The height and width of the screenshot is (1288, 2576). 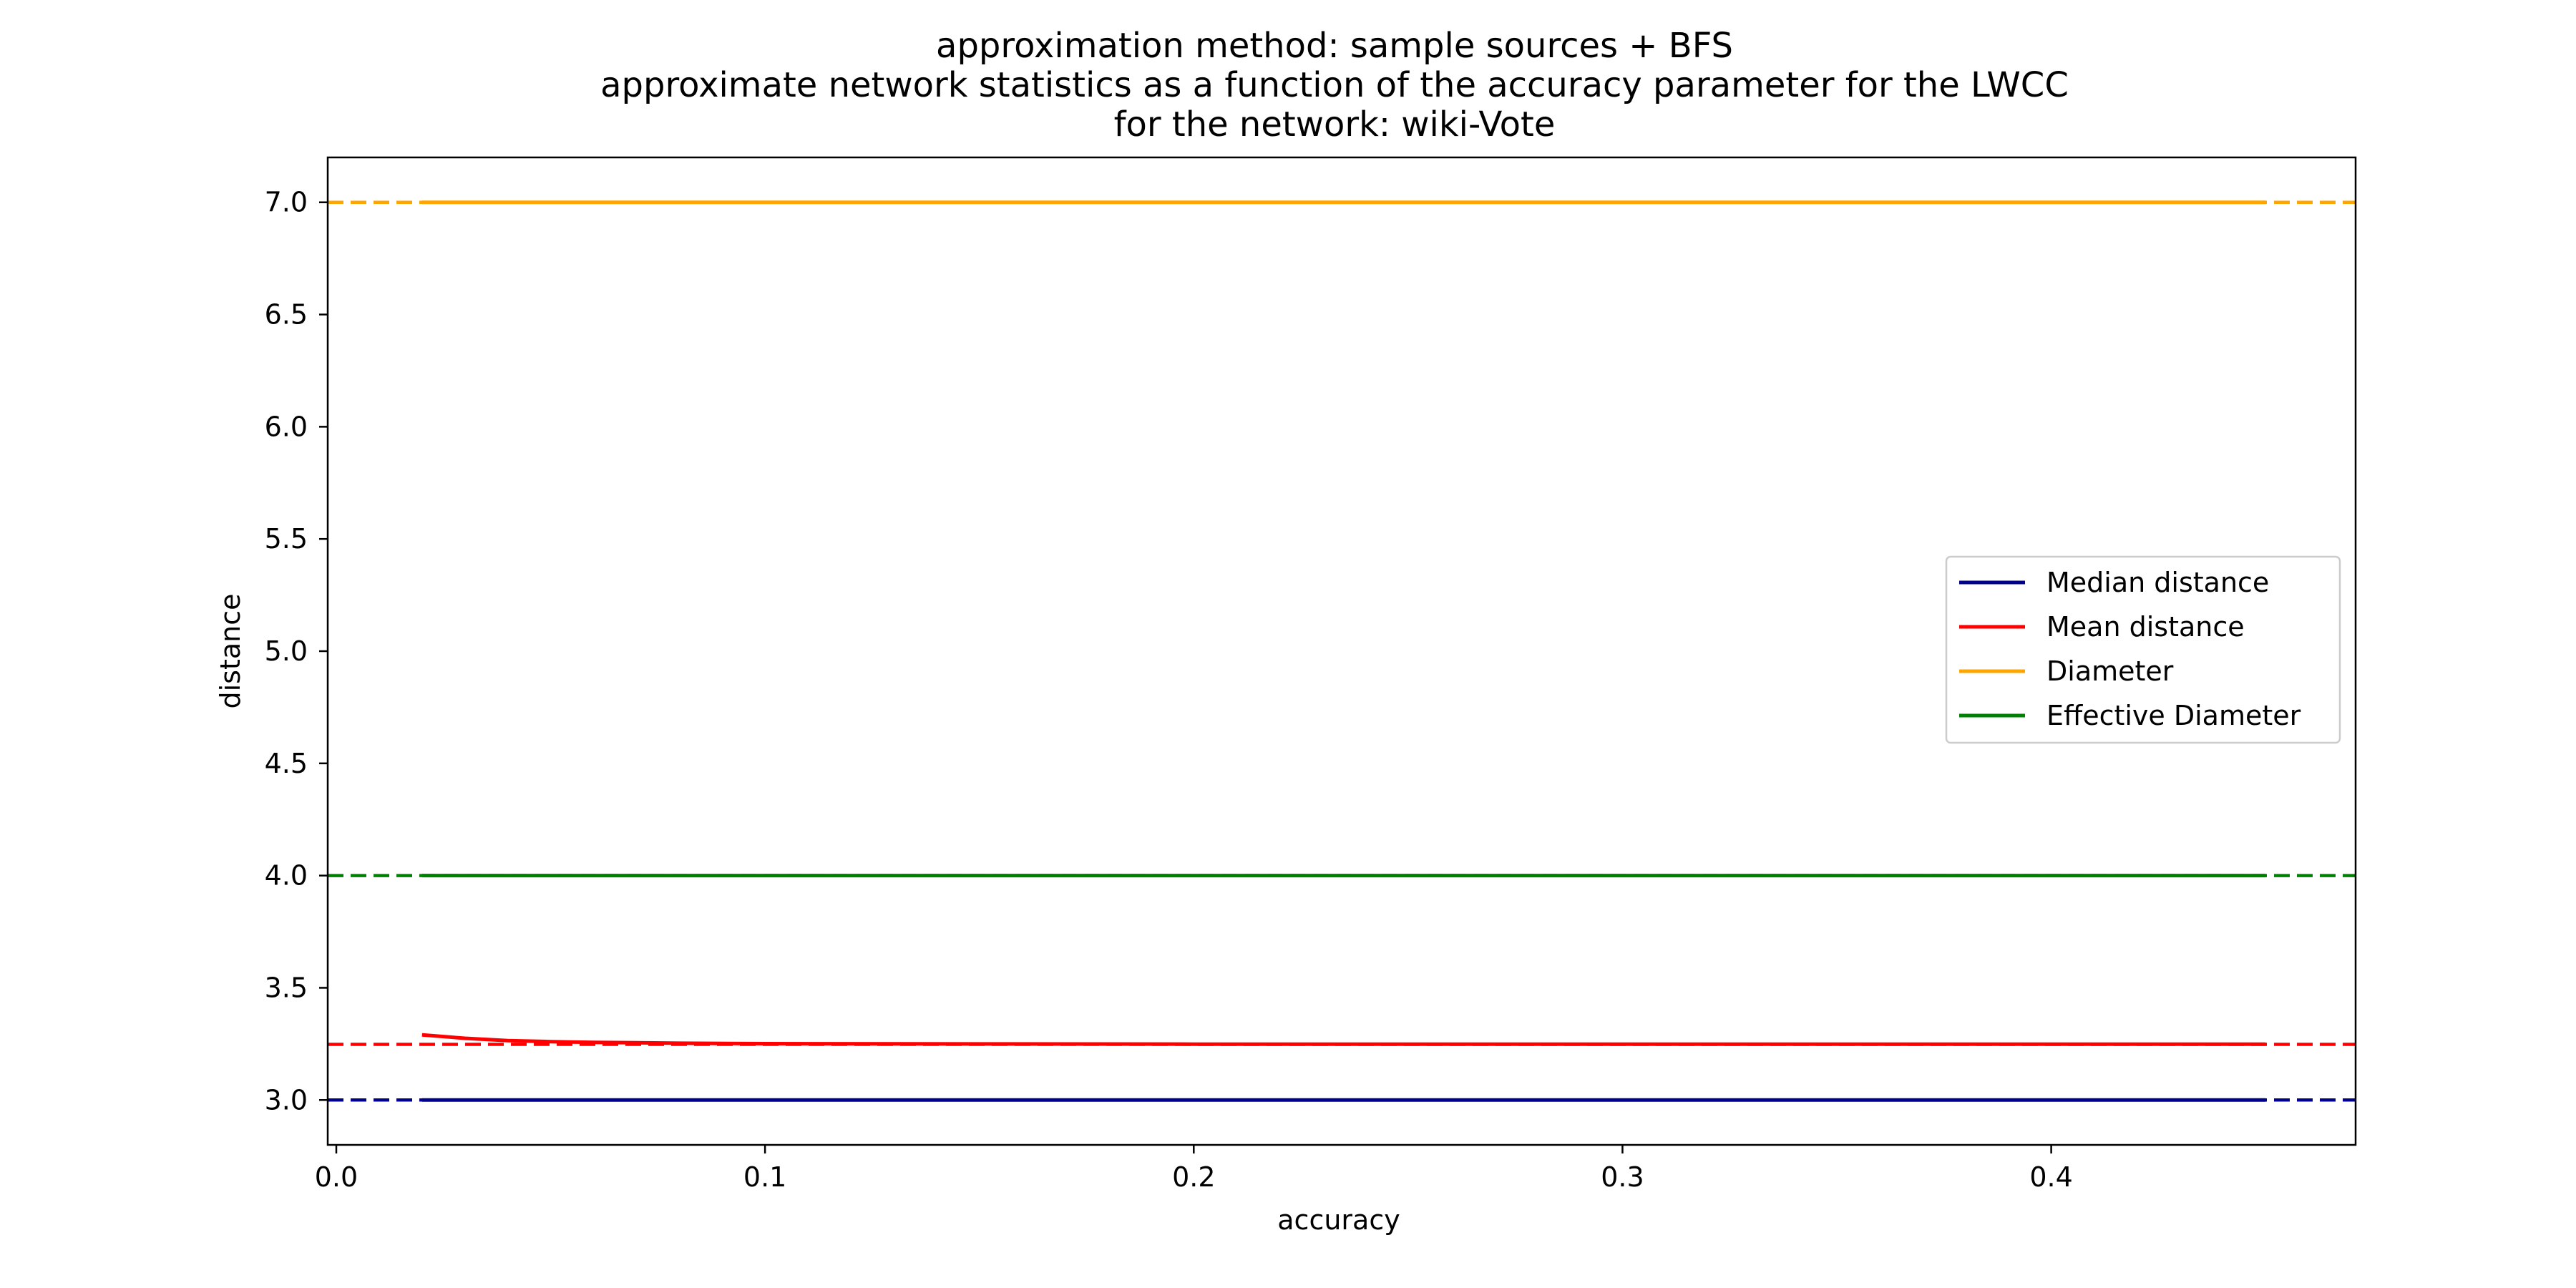 I want to click on chart-title-line-3: for the network: wiki-Vote, so click(x=1335, y=124).